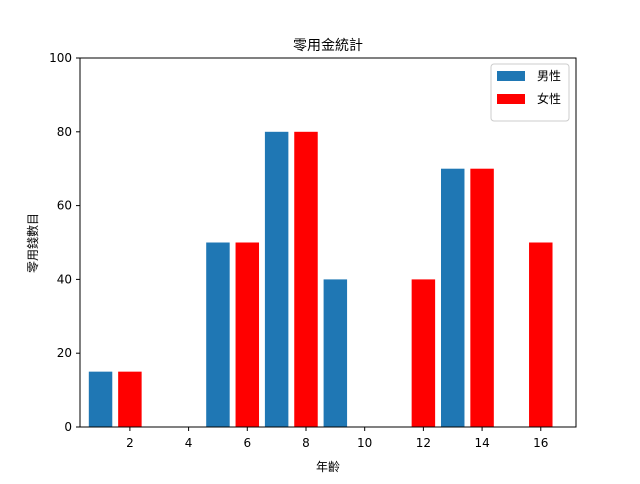  Describe the element at coordinates (549, 76) in the screenshot. I see `legend-label-1: 男性` at that location.